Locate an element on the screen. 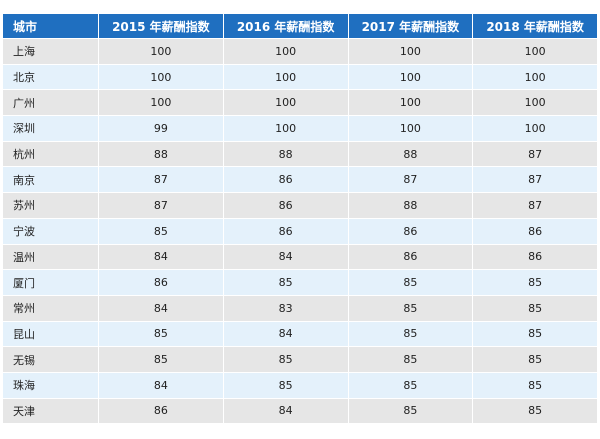  table-row: 珠海 84 85 85 85 is located at coordinates (300, 385).